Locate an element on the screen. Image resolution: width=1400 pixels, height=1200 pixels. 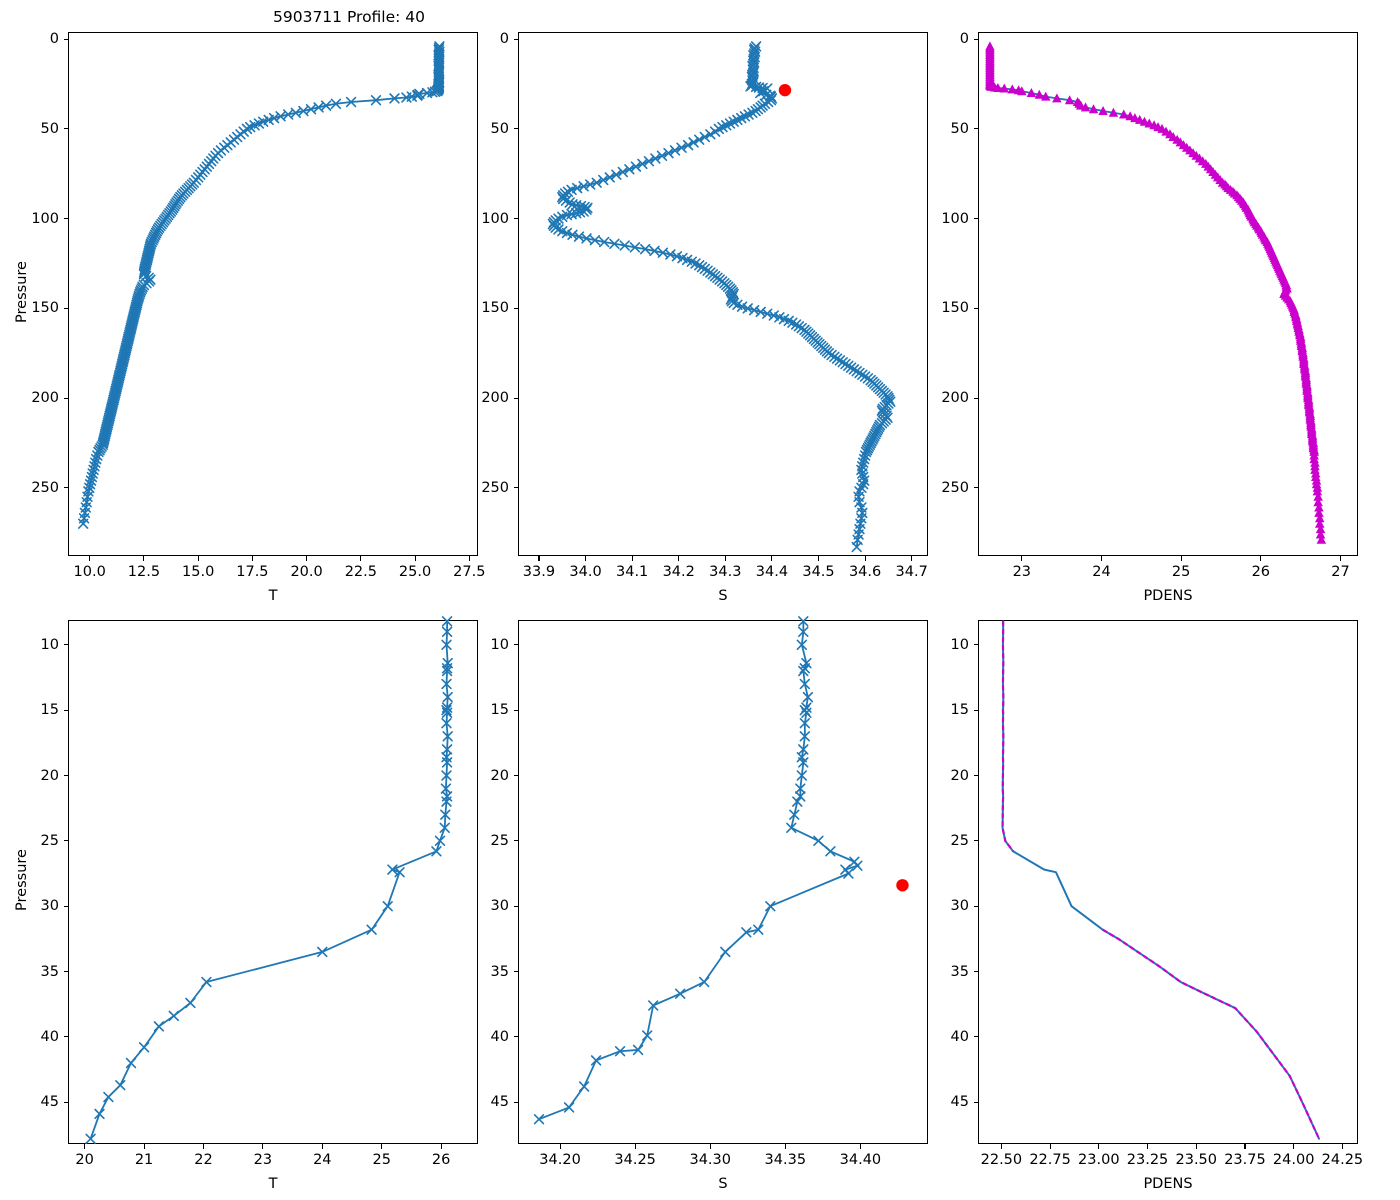
x-tick-label: 34.40 is located at coordinates (860, 1160).